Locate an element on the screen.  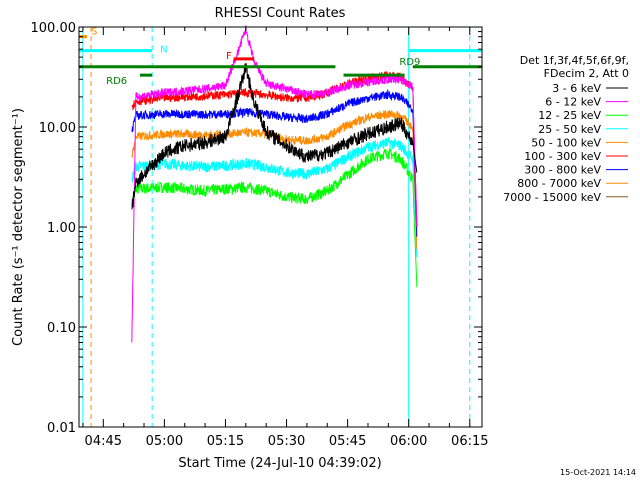
y-tick-label-2: 1.00 is located at coordinates (61, 228).